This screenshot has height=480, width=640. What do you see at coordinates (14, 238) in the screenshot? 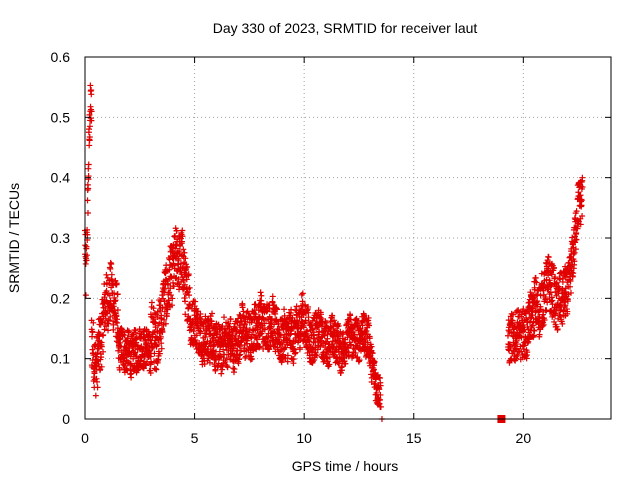
I see `y-axis-label: SRMTID / TECUs` at bounding box center [14, 238].